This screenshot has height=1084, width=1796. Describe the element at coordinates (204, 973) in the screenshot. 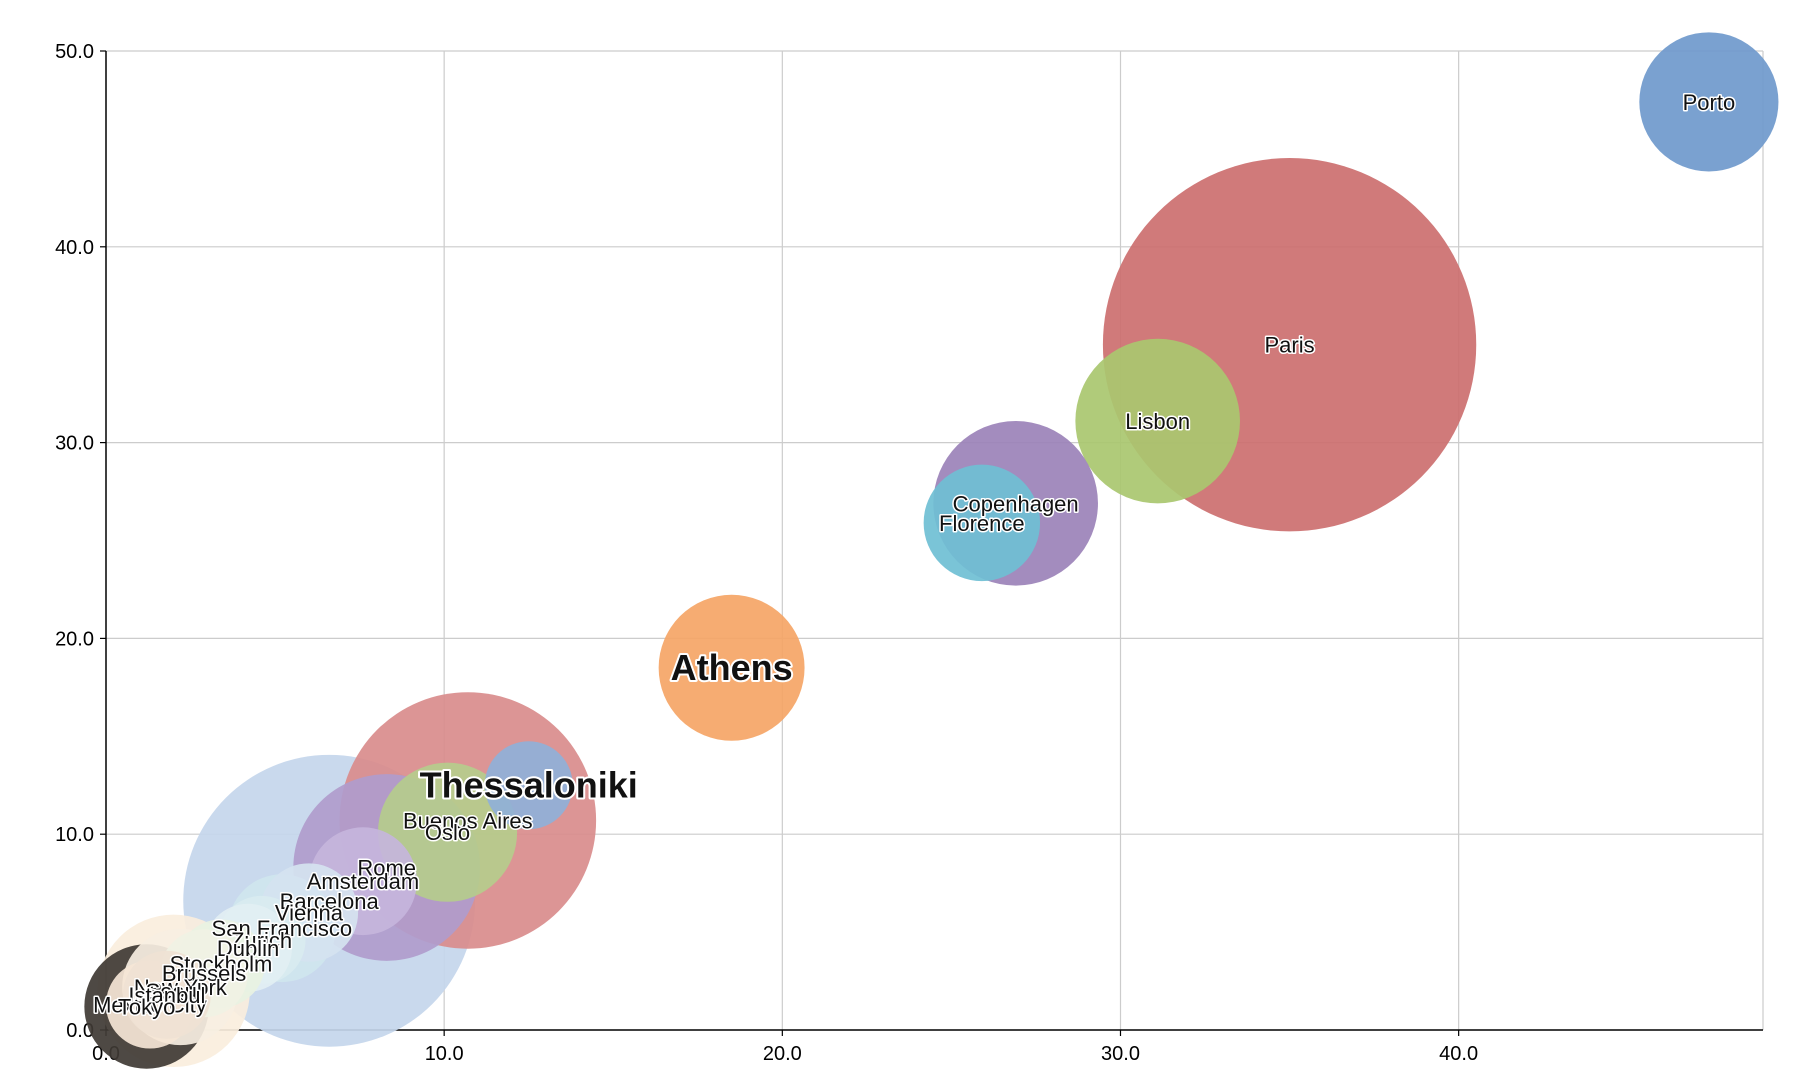

I see `bubble-label-brussels: Brussels` at that location.